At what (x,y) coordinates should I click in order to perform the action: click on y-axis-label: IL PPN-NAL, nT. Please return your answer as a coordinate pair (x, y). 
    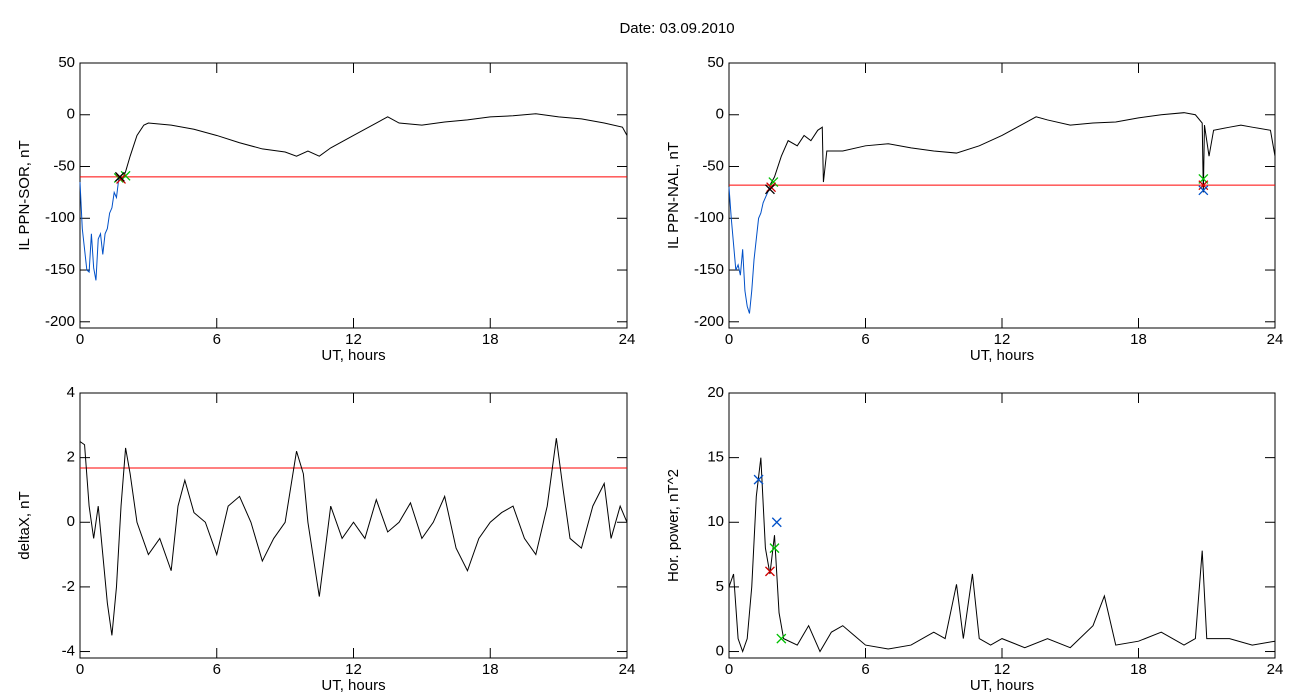
    Looking at the image, I should click on (673, 195).